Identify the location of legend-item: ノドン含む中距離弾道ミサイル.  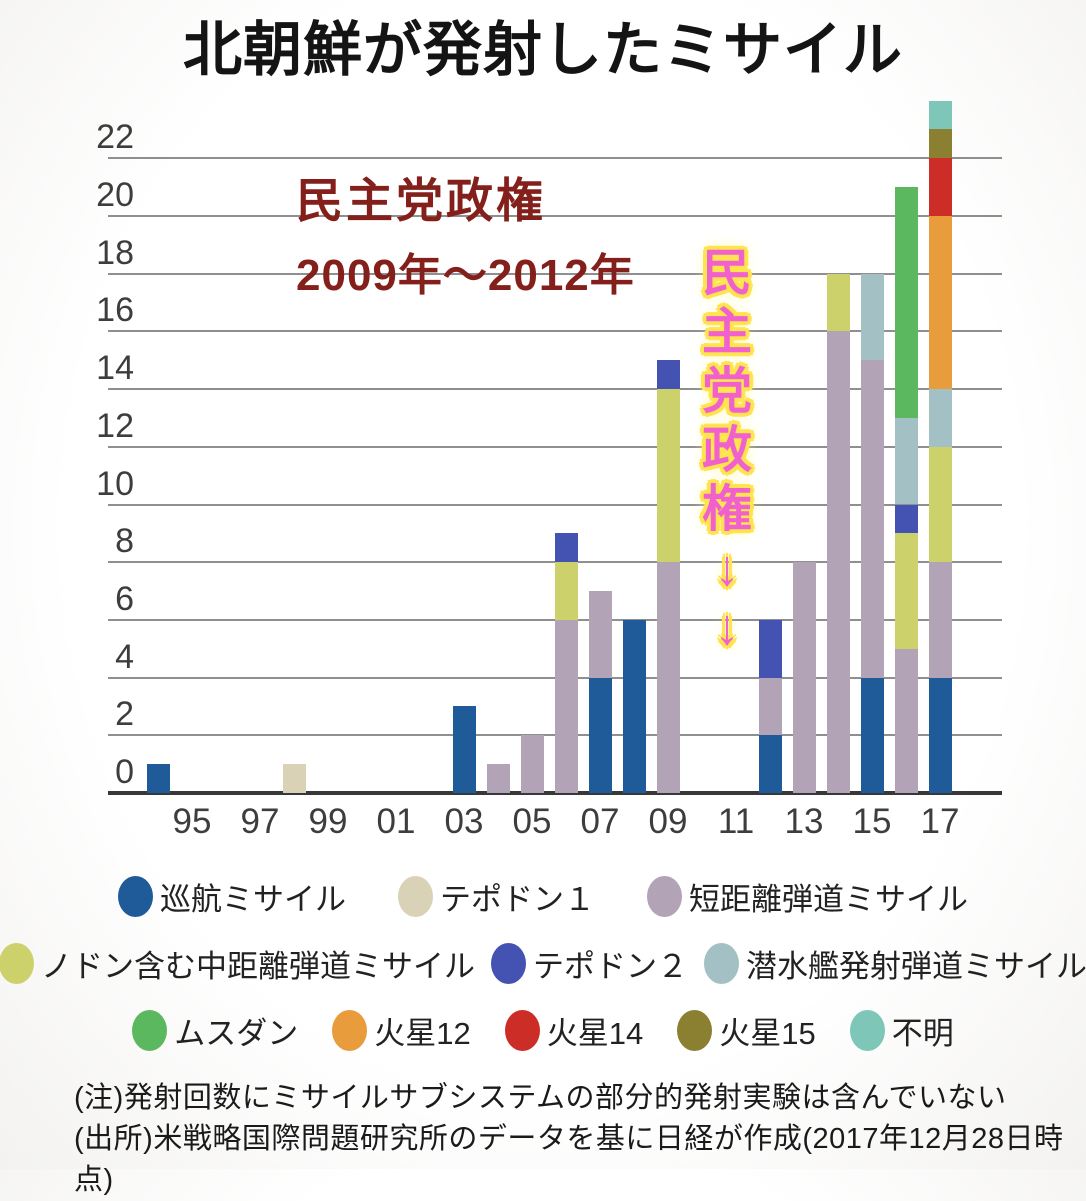
(237, 963).